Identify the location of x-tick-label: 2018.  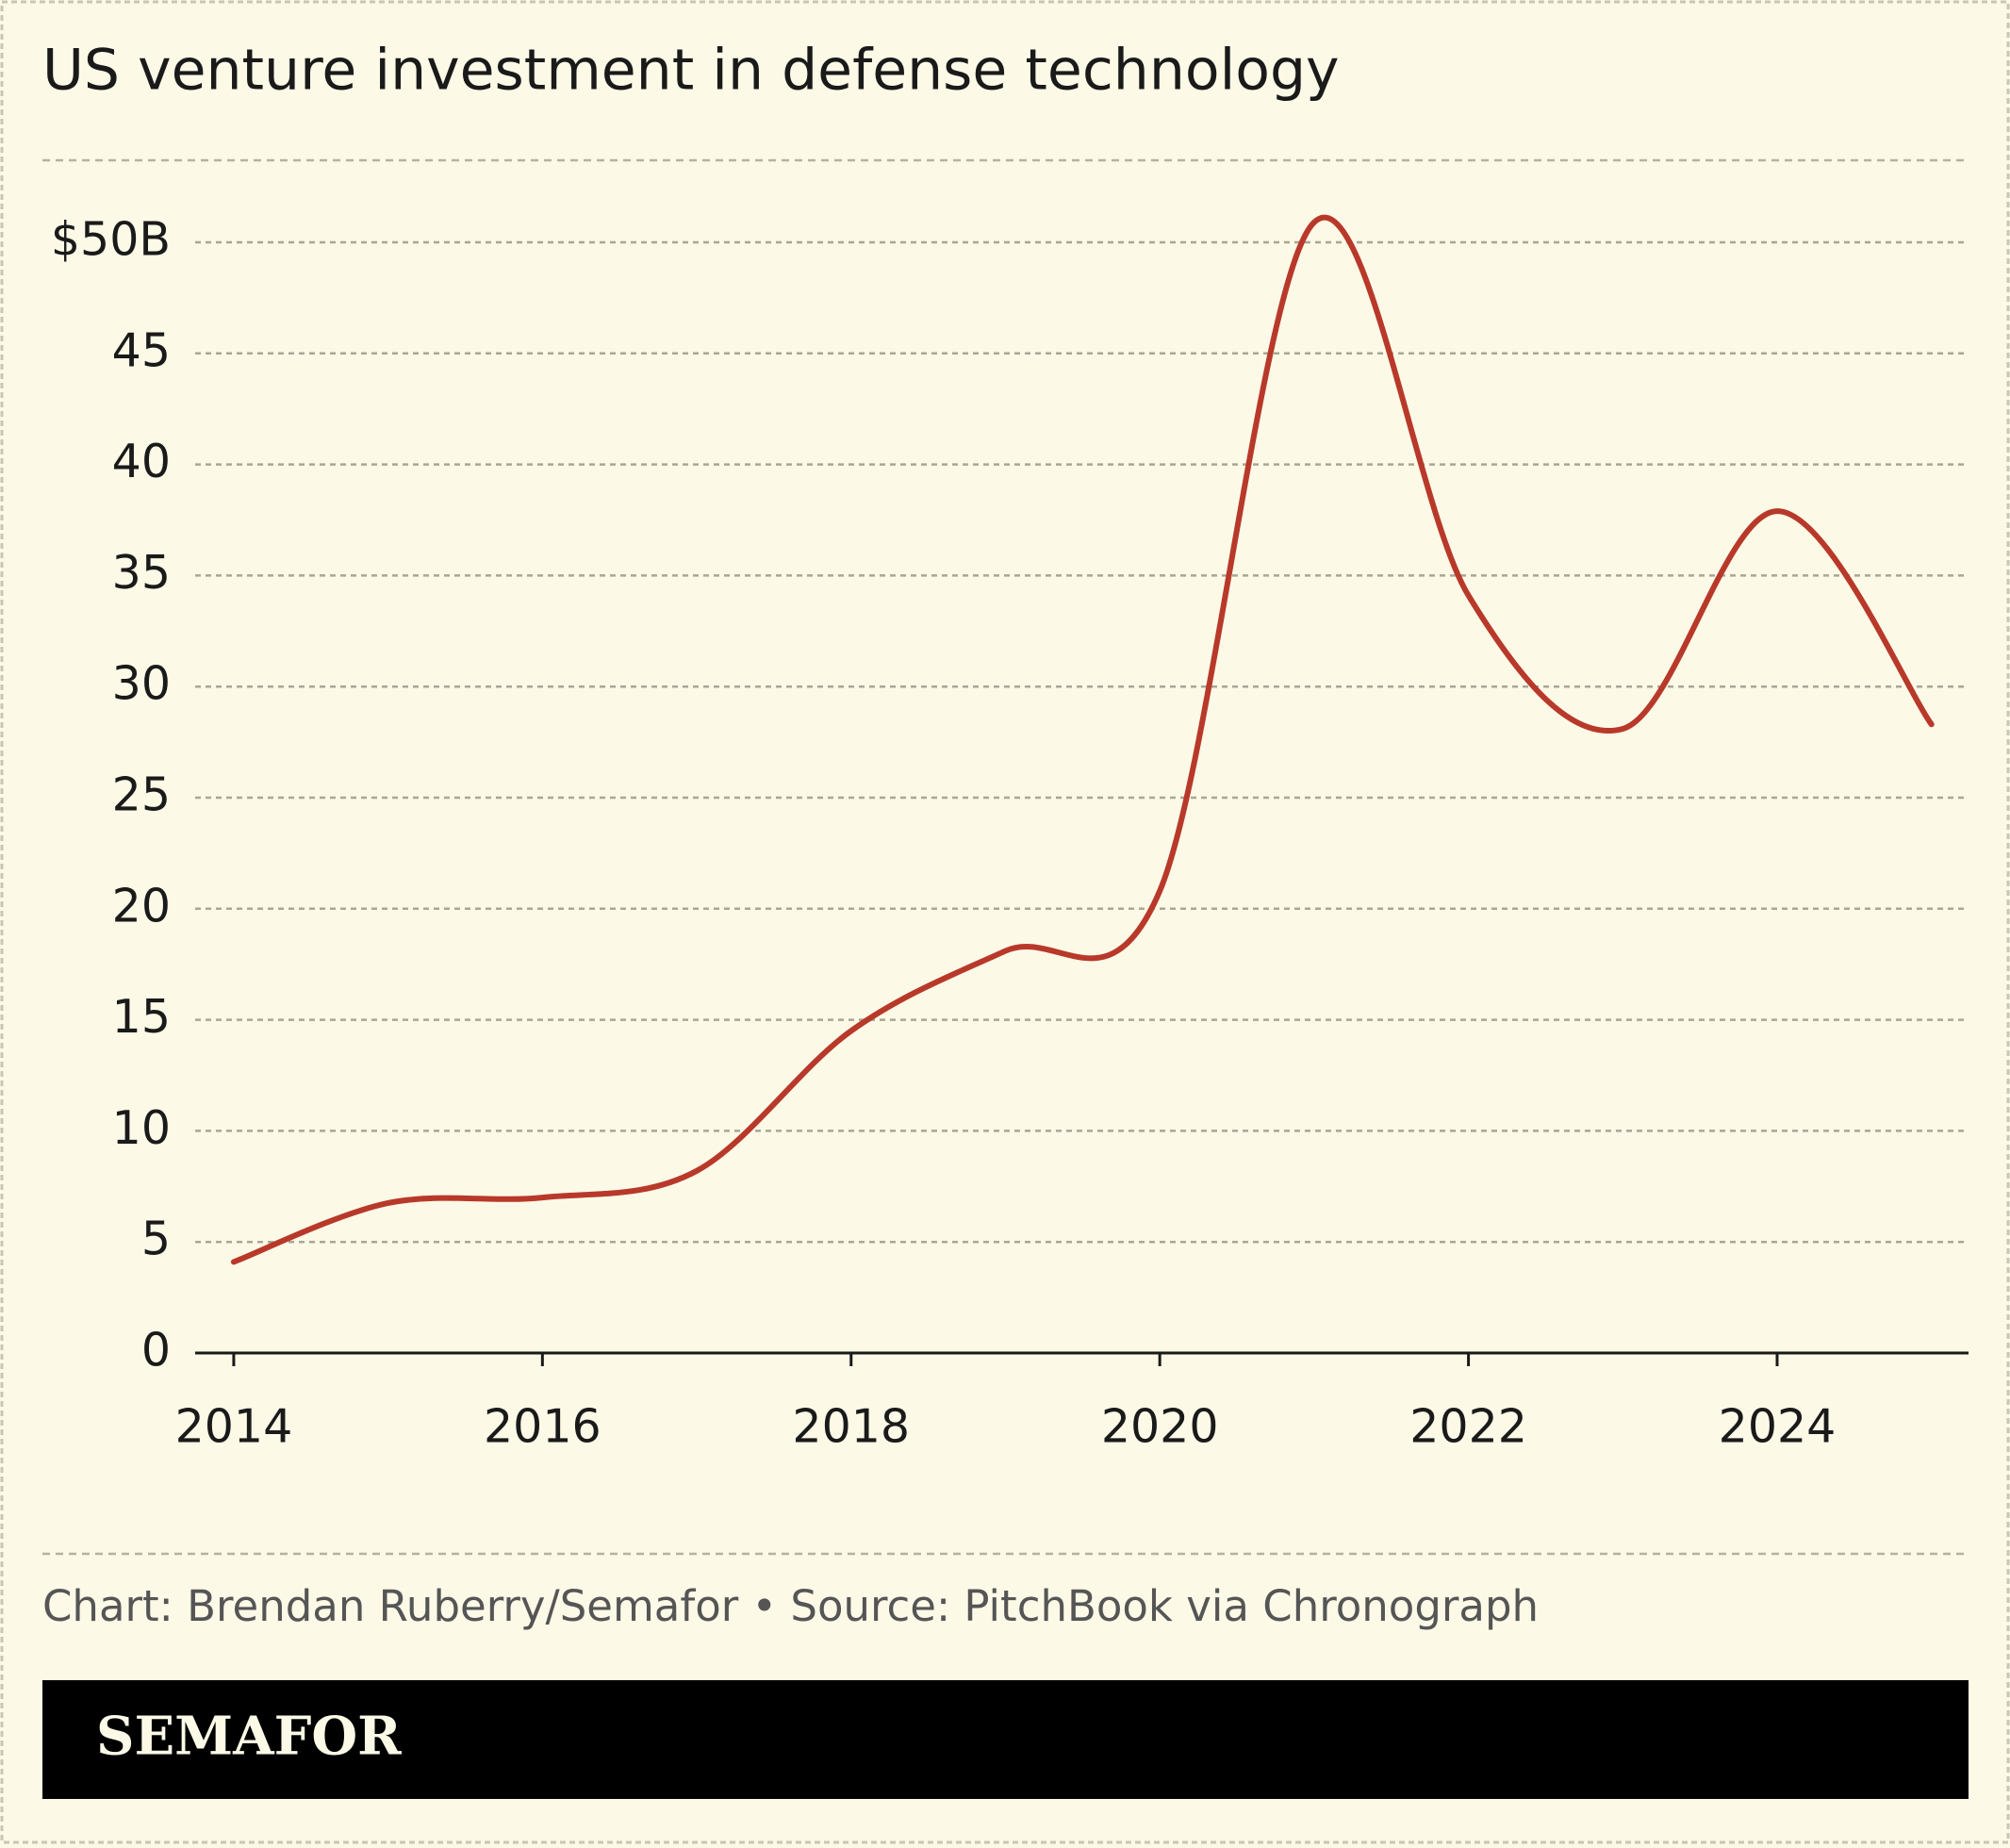
(851, 1427).